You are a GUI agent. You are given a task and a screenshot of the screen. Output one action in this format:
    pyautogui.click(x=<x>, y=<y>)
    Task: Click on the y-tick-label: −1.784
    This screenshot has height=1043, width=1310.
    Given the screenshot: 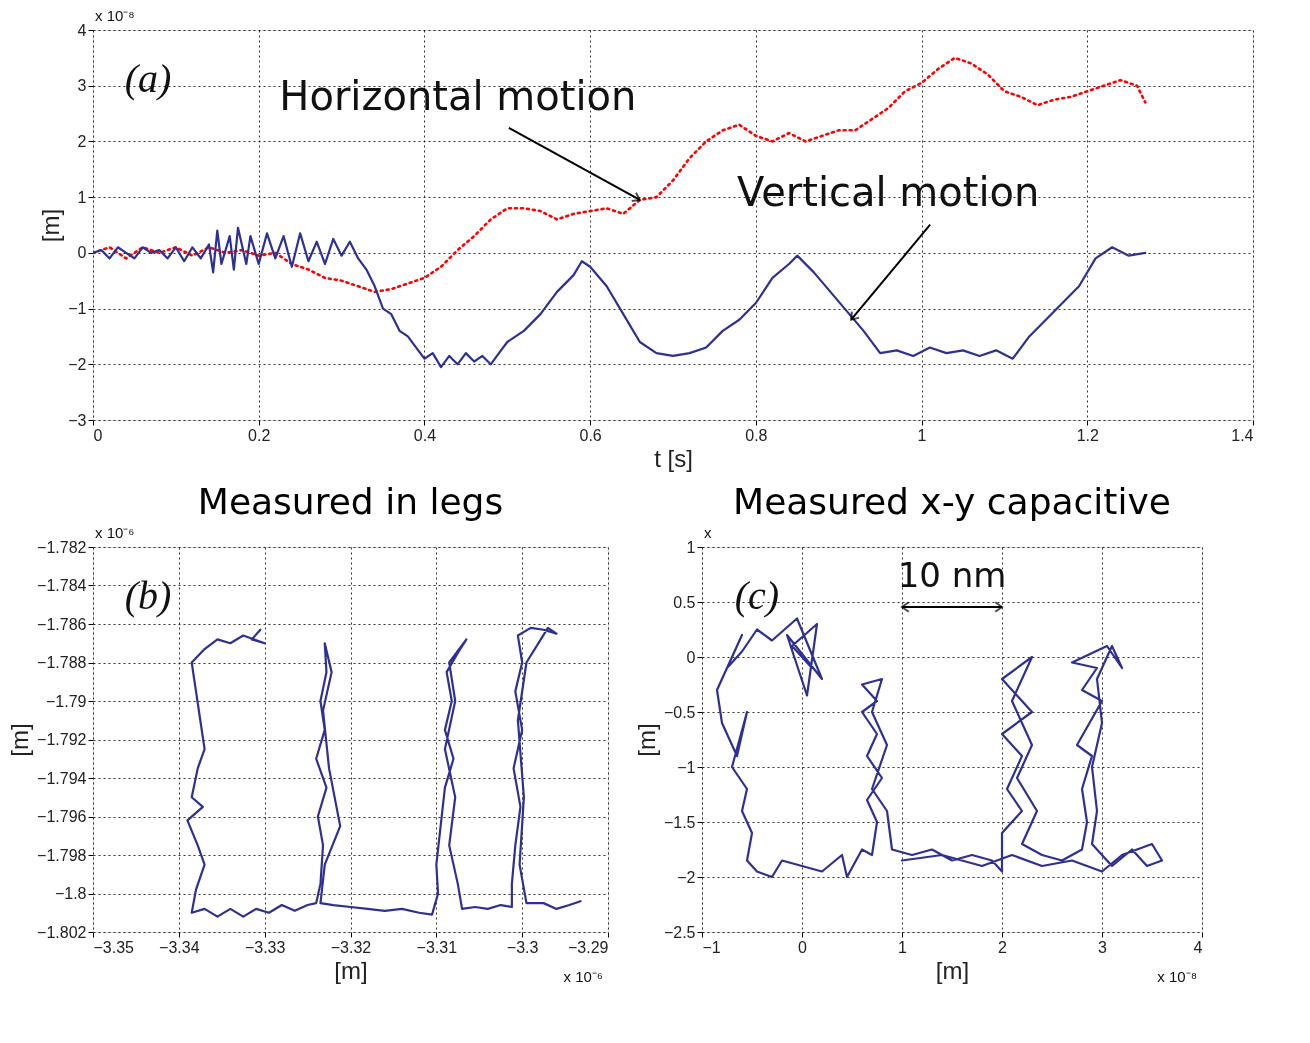 What is the action you would take?
    pyautogui.click(x=62, y=585)
    